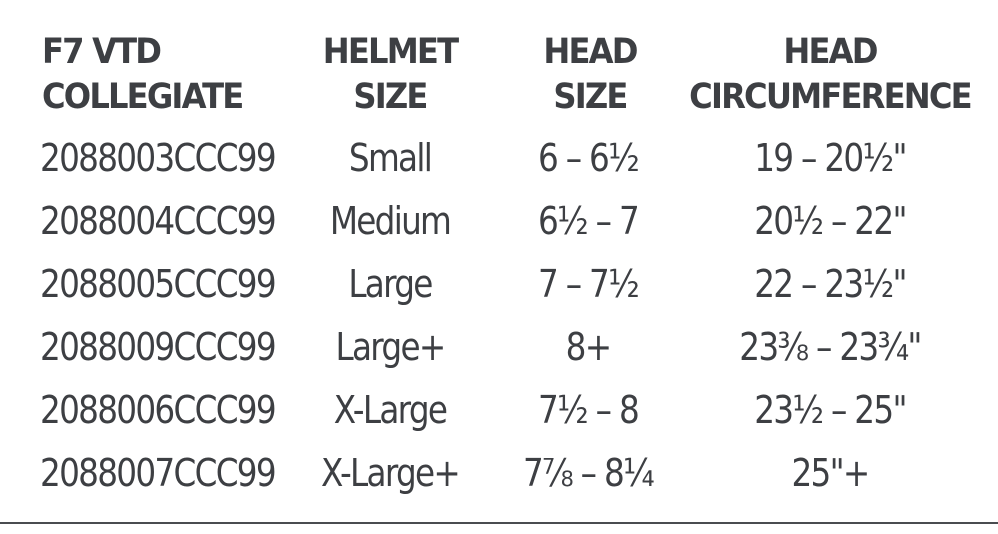 This screenshot has height=534, width=998. What do you see at coordinates (158, 410) in the screenshot?
I see `model-number: 2088006CCC99` at bounding box center [158, 410].